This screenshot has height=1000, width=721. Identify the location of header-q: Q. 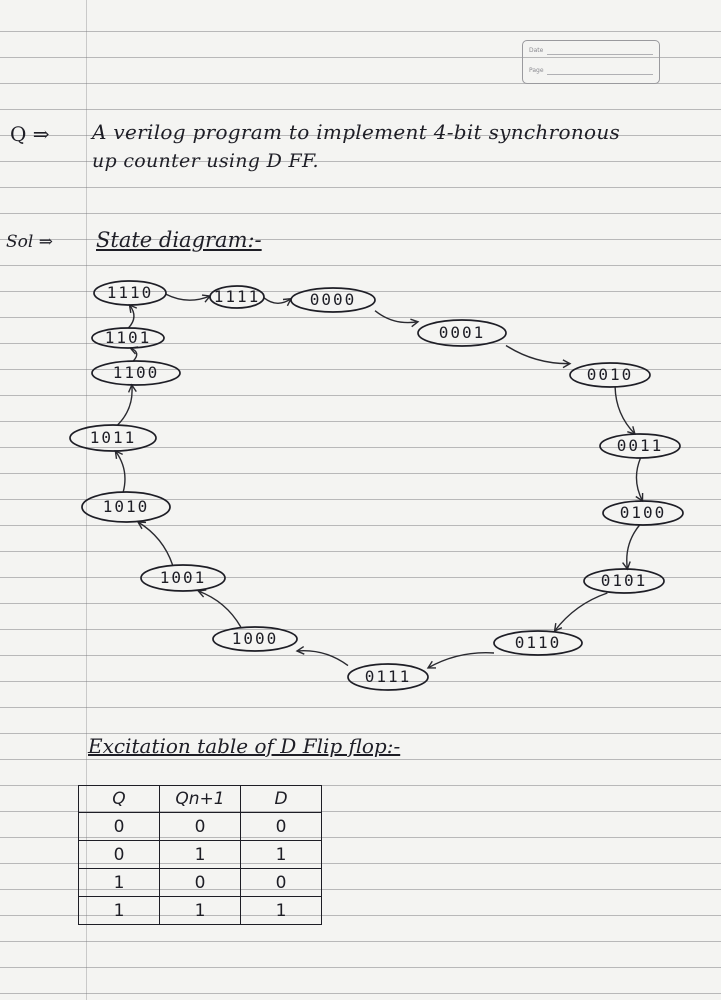
(119, 799).